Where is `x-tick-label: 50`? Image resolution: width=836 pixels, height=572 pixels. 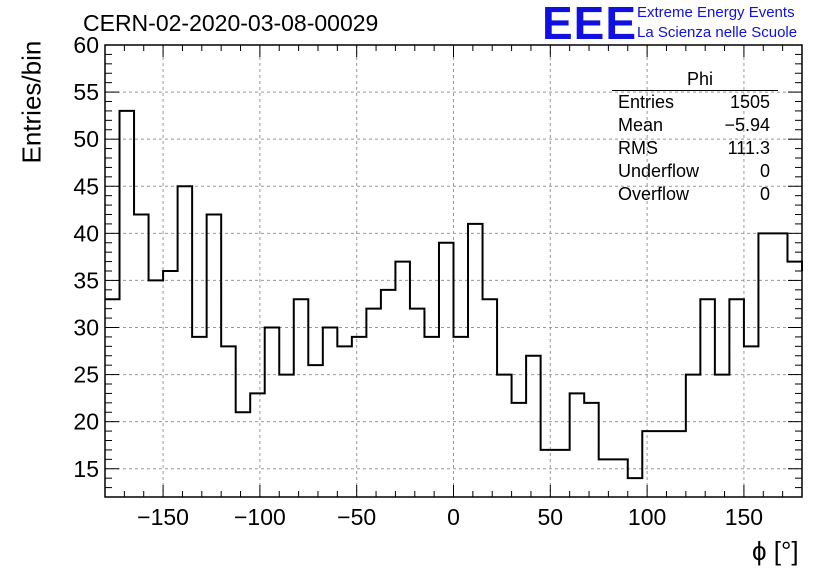 x-tick-label: 50 is located at coordinates (551, 517).